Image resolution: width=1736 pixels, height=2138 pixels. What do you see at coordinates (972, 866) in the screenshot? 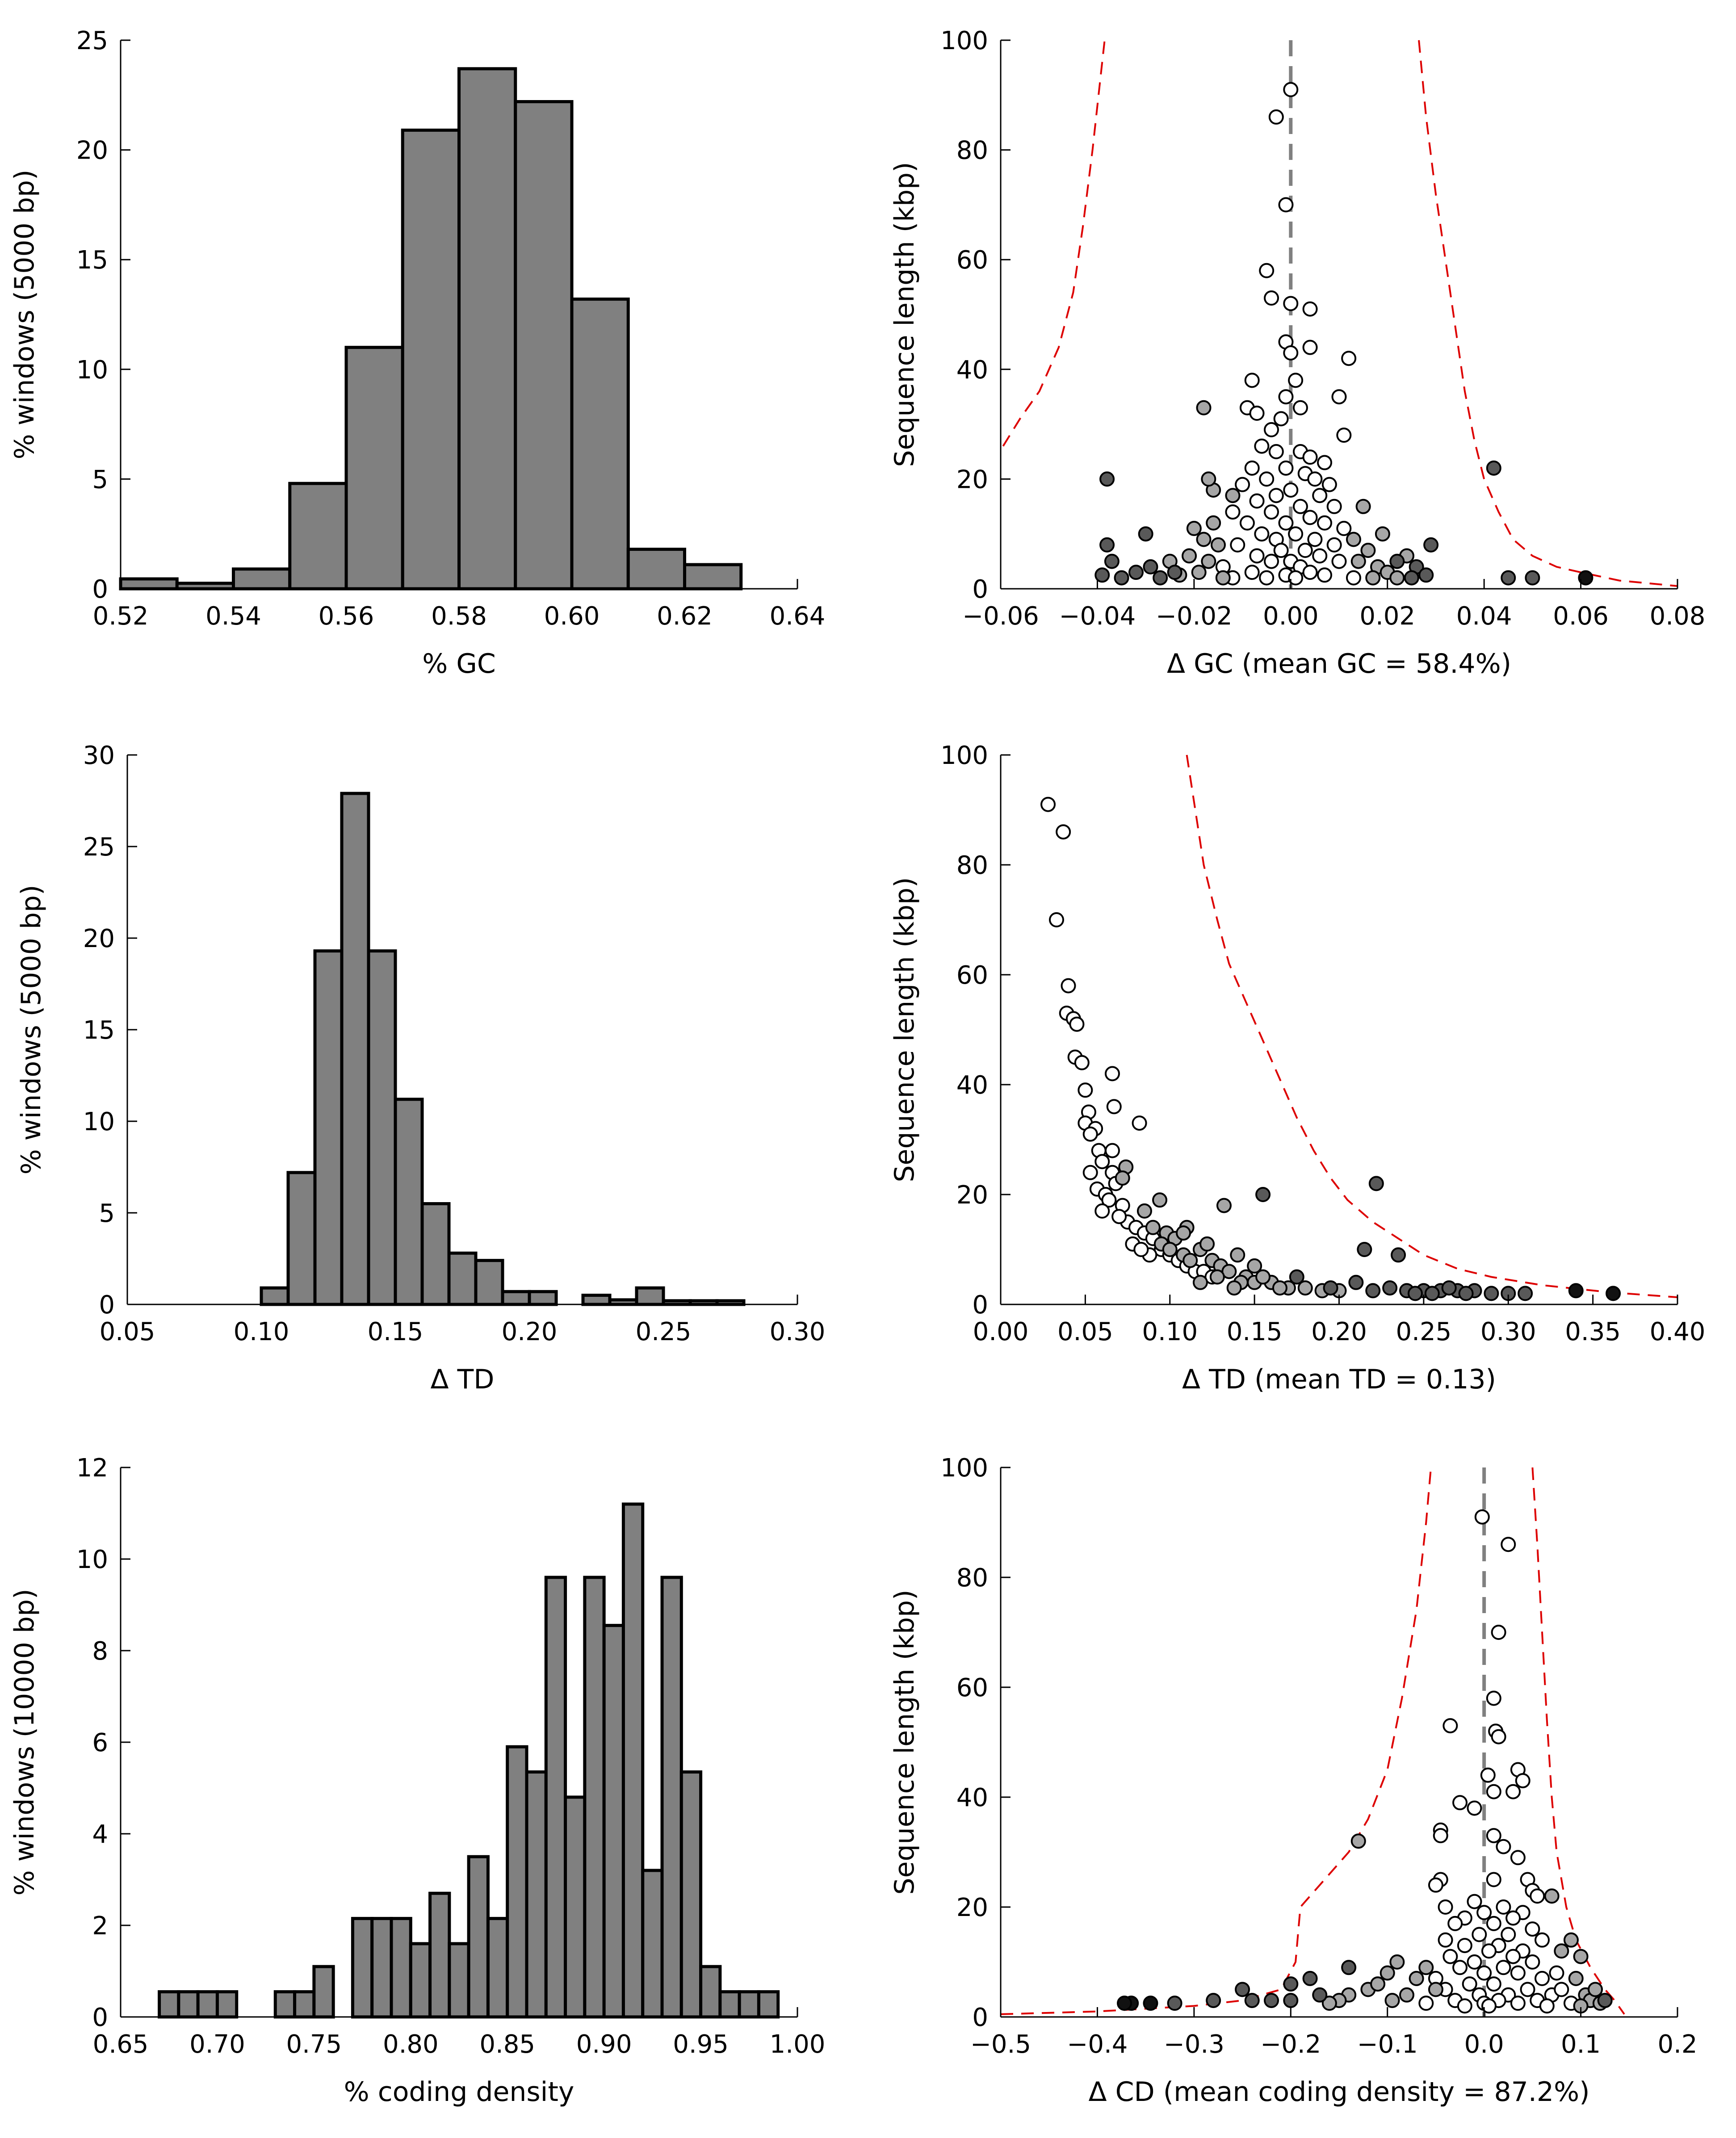
I see `scatter_td-y-tick-label-4: 80` at bounding box center [972, 866].